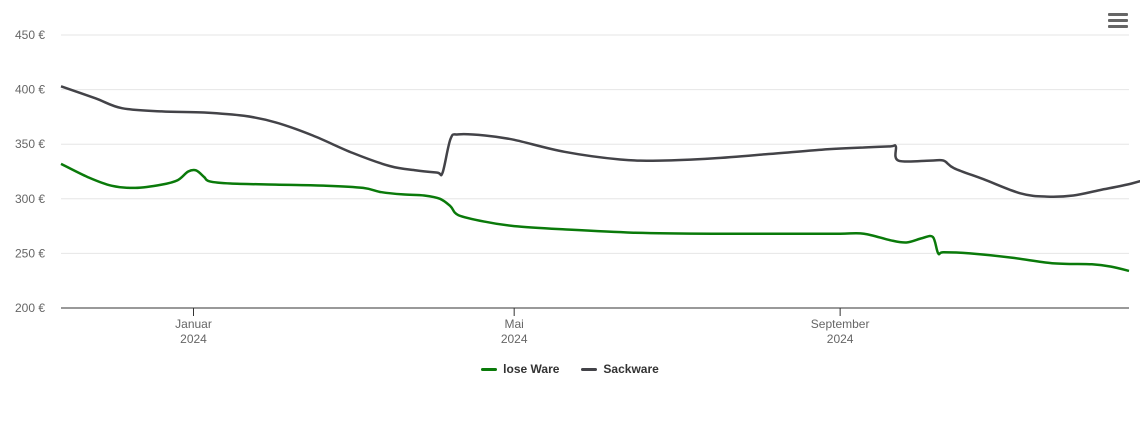  I want to click on legend-label-sackware: Sackware, so click(631, 369).